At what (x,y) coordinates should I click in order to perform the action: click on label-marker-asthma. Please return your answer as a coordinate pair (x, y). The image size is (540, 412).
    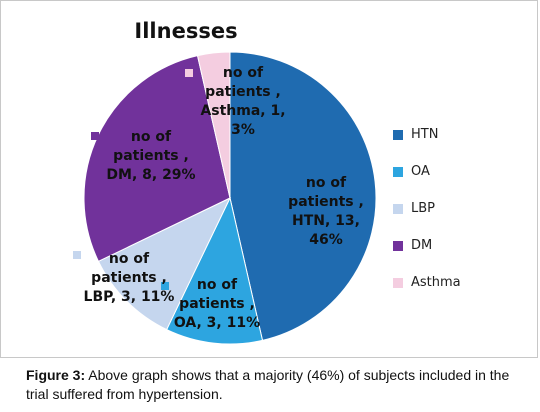
    Looking at the image, I should click on (189, 73).